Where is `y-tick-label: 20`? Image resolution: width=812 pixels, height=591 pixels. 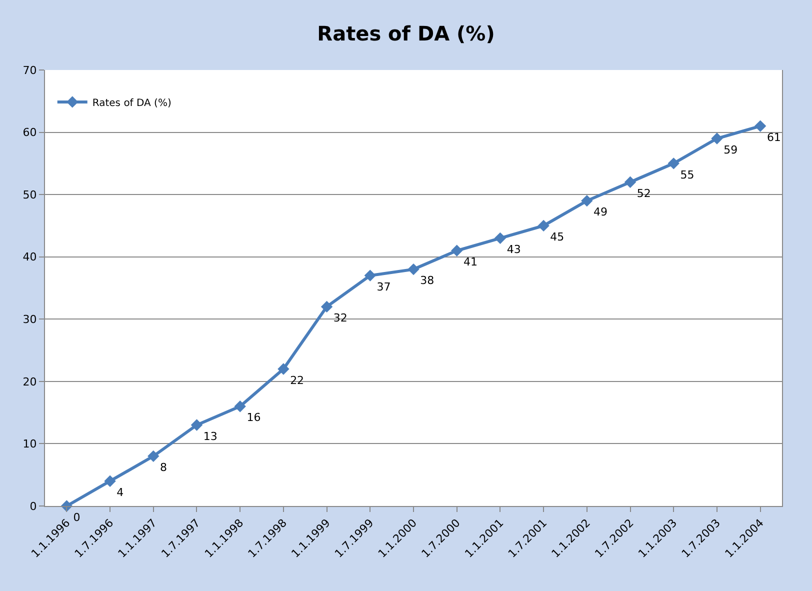 y-tick-label: 20 is located at coordinates (29, 381).